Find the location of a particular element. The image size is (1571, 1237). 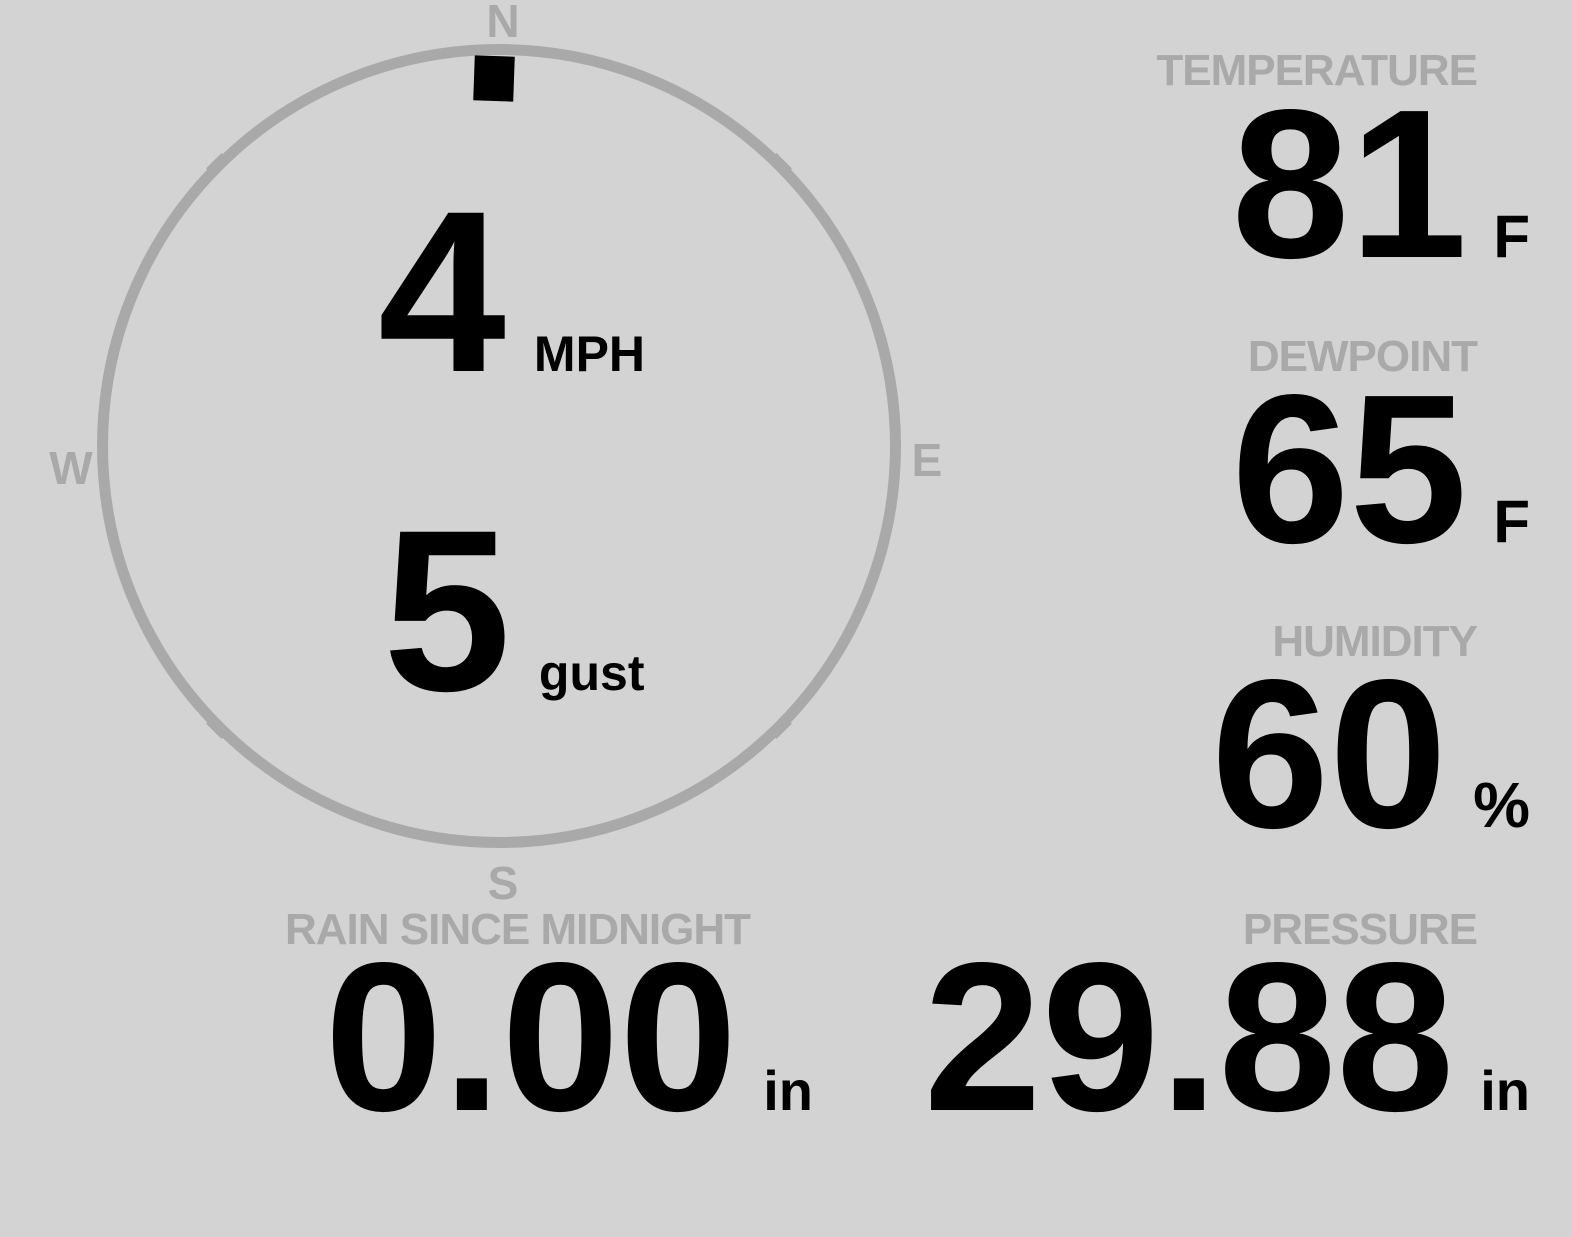

pressure-label: PRESSURE is located at coordinates (1360, 929).